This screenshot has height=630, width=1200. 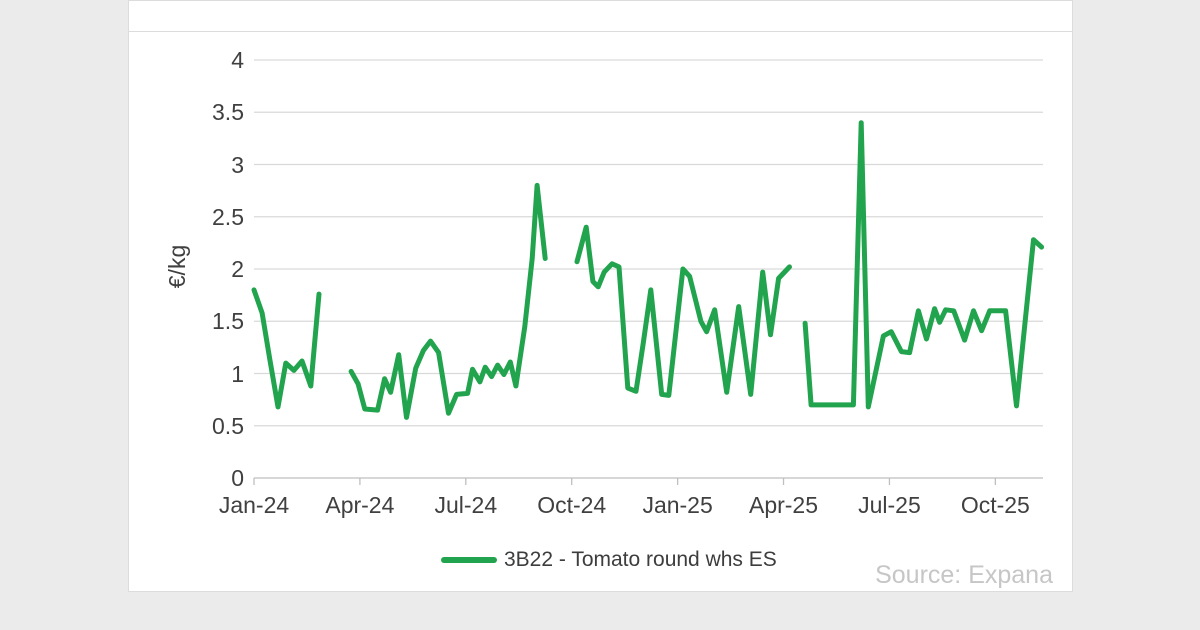 I want to click on y-tick-label: 3.5, so click(x=228, y=112).